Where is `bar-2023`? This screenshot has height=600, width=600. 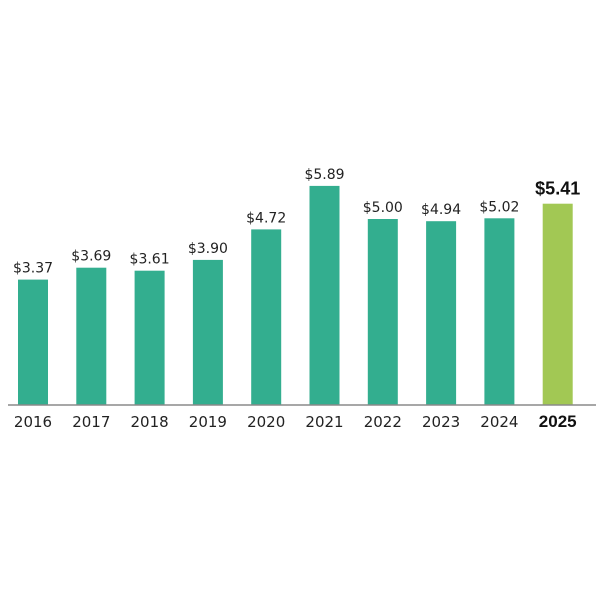
bar-2023 is located at coordinates (441, 313).